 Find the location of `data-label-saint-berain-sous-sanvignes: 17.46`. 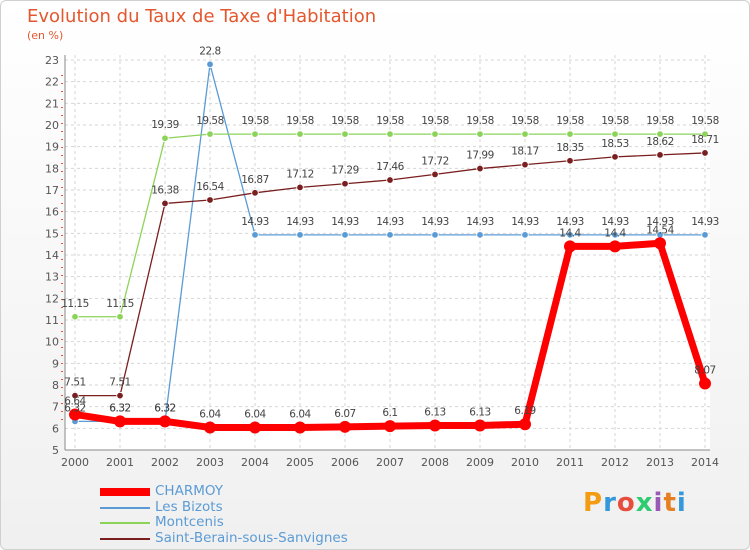

data-label-saint-berain-sous-sanvignes: 17.46 is located at coordinates (390, 167).